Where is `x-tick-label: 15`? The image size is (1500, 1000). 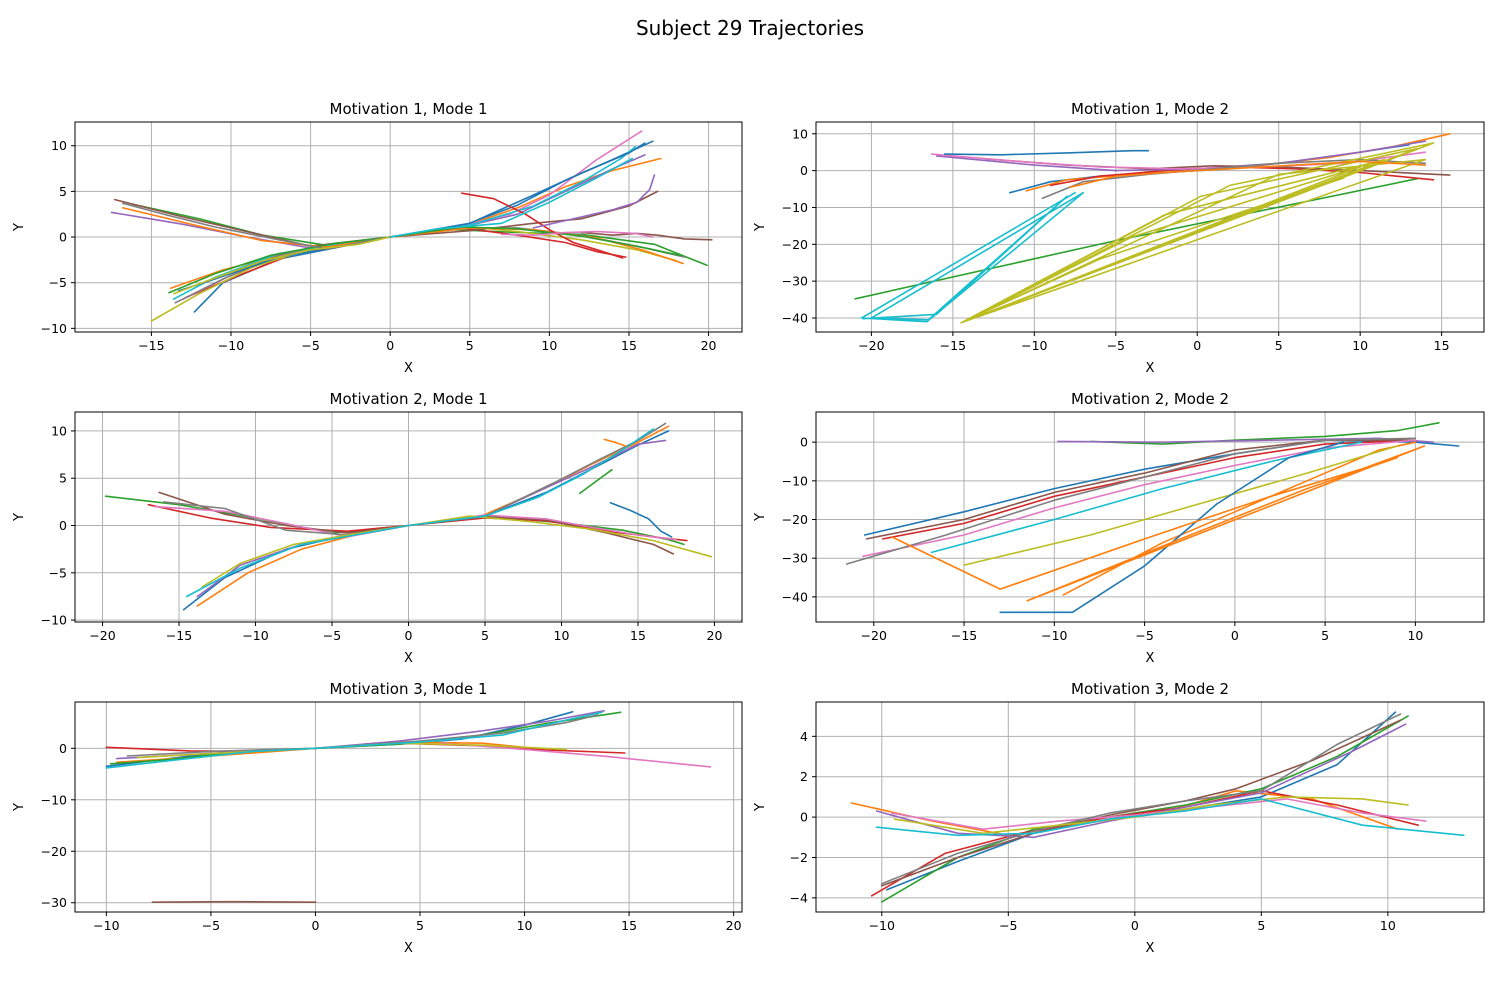
x-tick-label: 15 is located at coordinates (629, 345).